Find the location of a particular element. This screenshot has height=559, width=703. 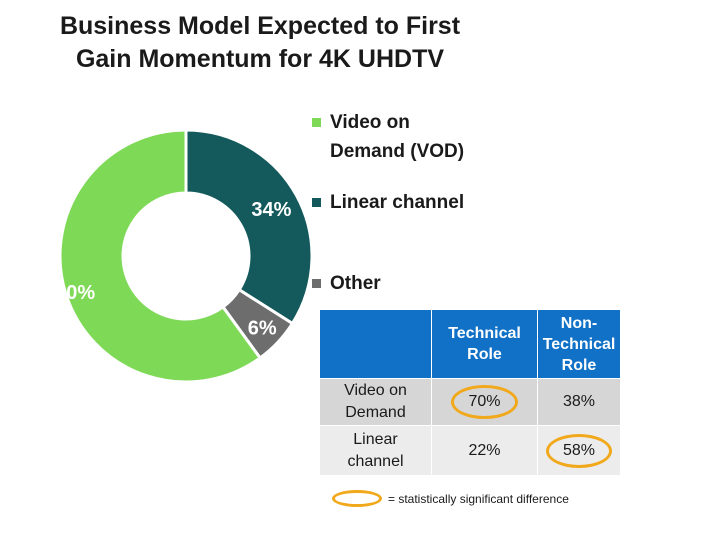

significance-note: = statistically significant difference is located at coordinates (450, 498).